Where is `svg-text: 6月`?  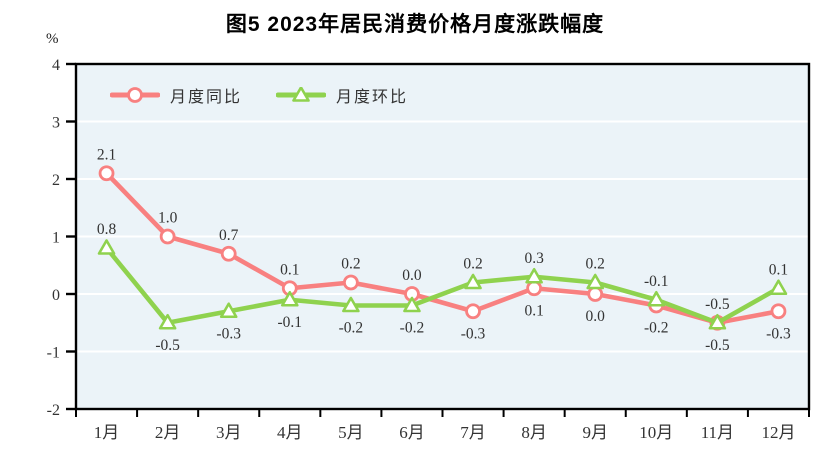 svg-text: 6月 is located at coordinates (412, 432).